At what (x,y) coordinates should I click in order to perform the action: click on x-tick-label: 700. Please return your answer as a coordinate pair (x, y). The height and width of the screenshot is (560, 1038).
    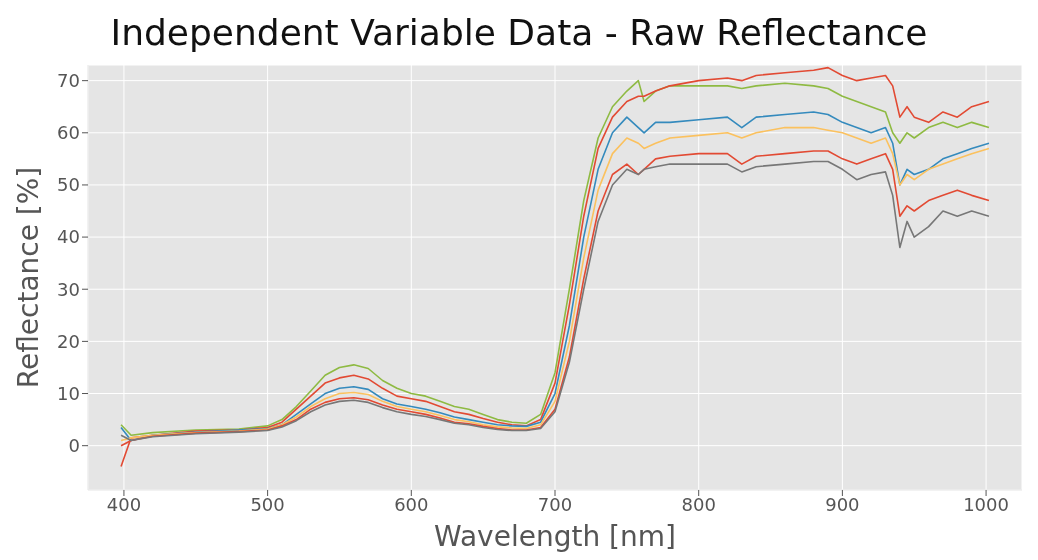
    Looking at the image, I should click on (555, 504).